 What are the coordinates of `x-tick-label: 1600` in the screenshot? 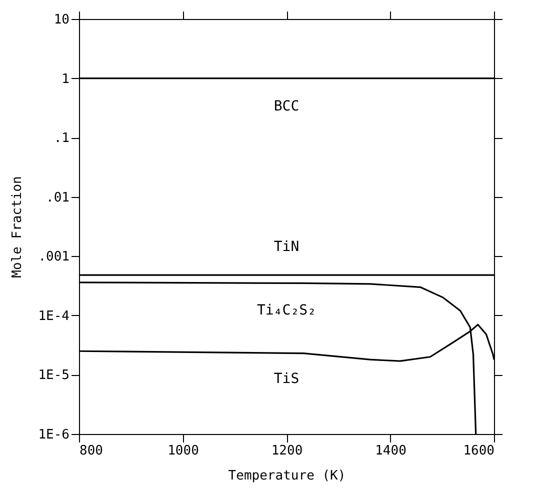 It's located at (478, 451).